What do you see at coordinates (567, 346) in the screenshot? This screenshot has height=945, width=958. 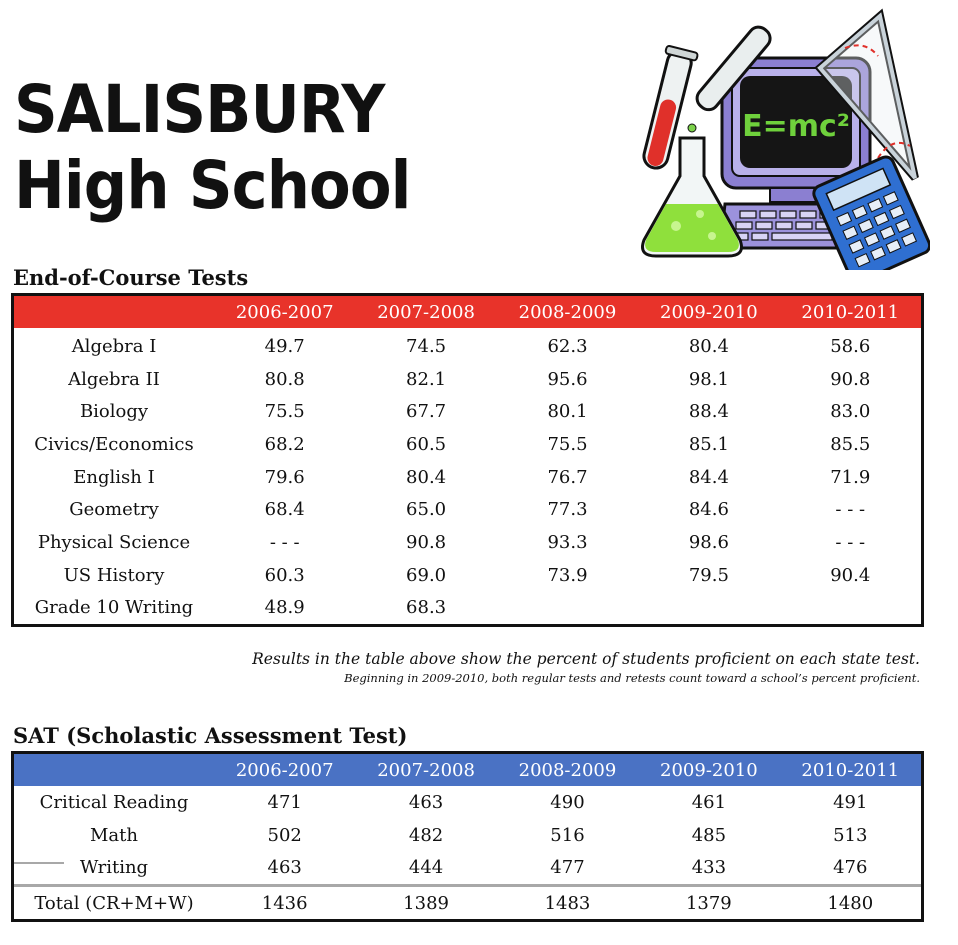 I see `value-cell: 62.3` at bounding box center [567, 346].